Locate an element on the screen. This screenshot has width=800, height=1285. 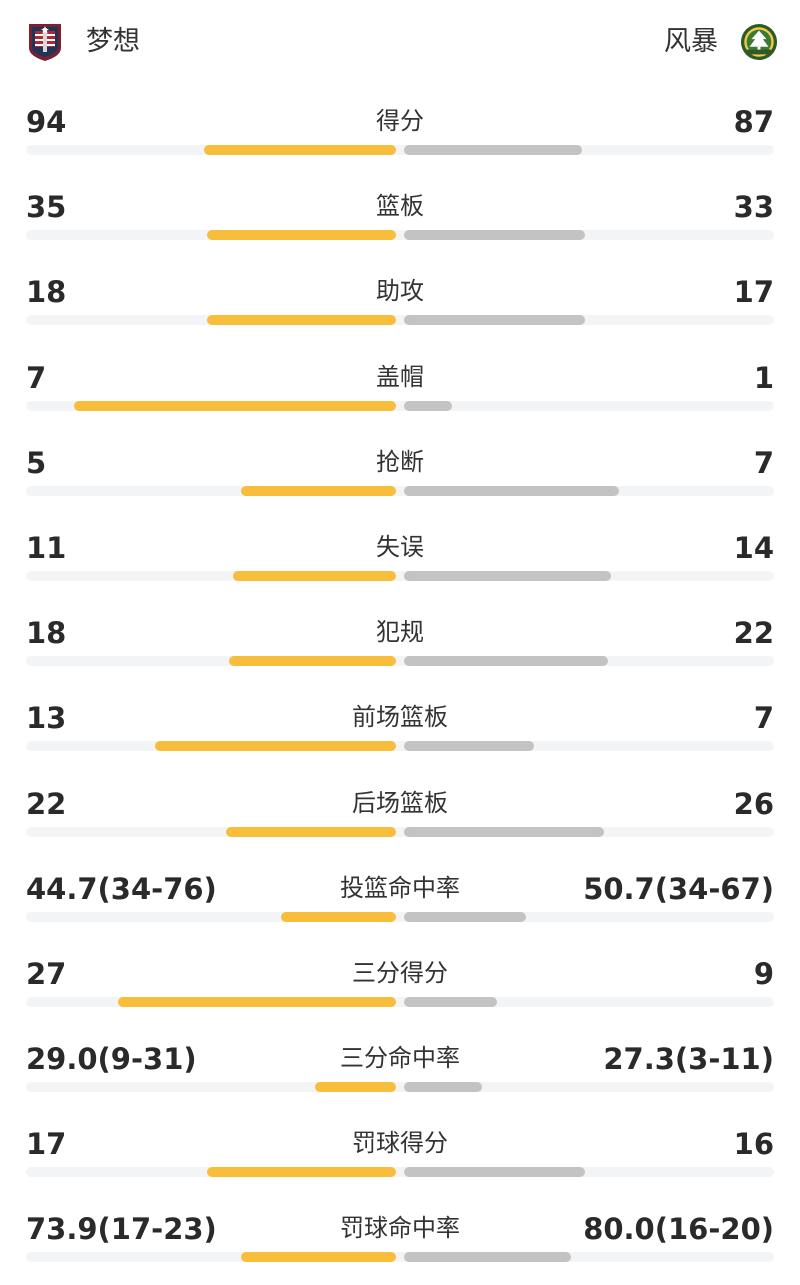
stat-label: 抢断 is located at coordinates (400, 461).